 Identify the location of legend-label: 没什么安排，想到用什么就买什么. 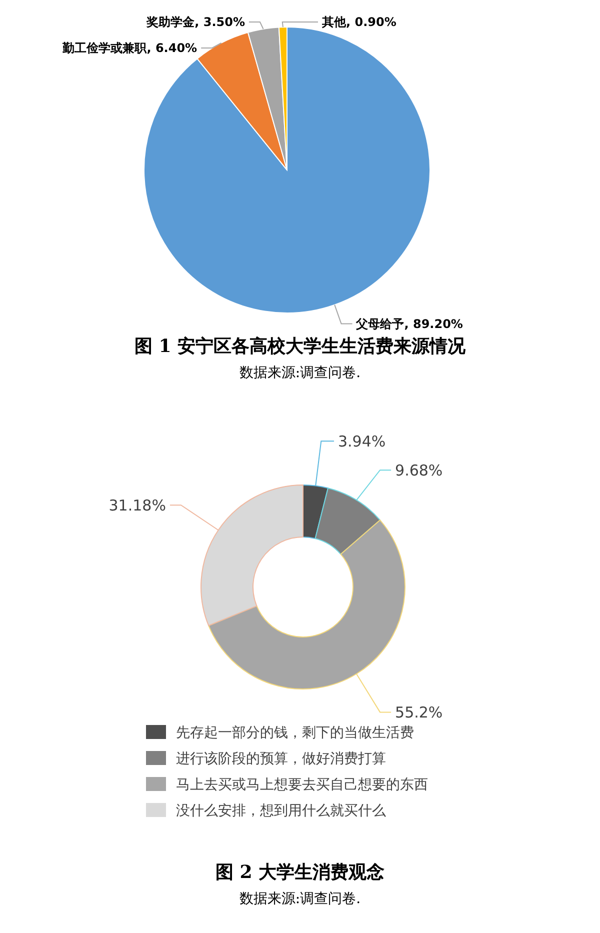
(281, 810).